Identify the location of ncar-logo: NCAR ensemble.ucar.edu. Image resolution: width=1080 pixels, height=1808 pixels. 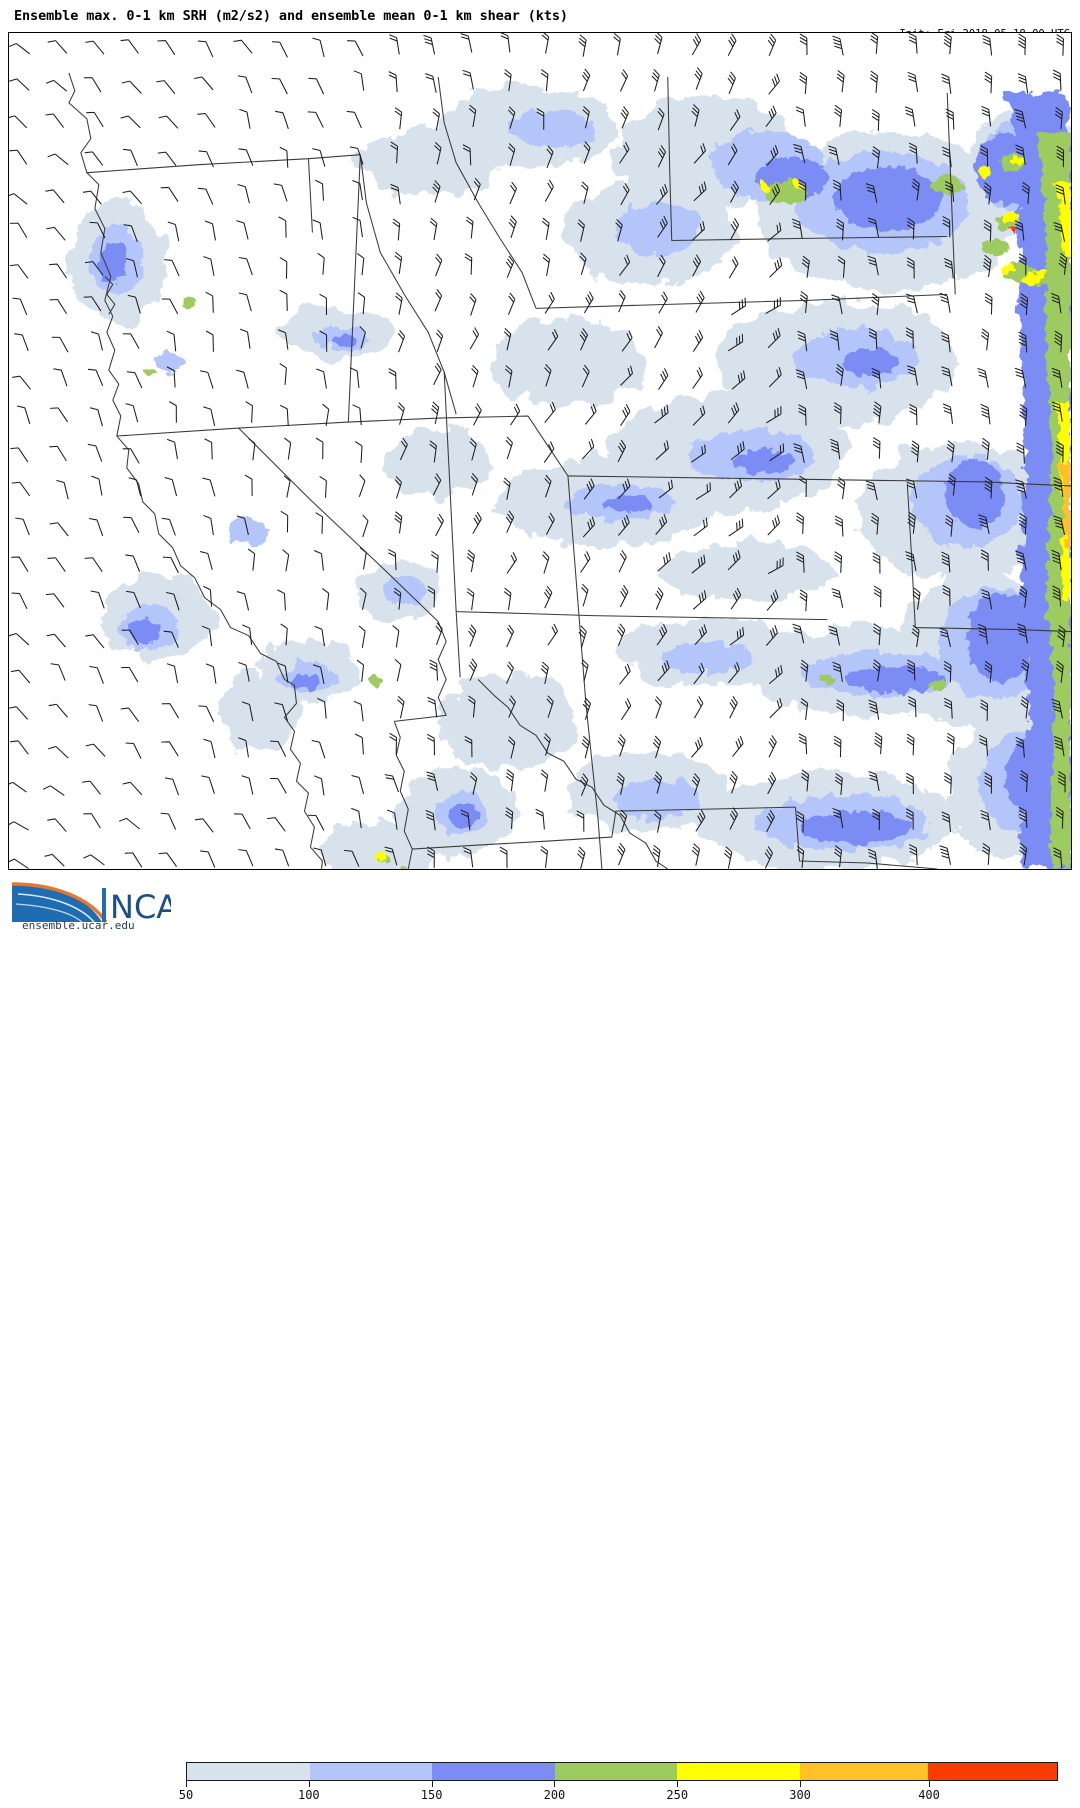
(88, 905).